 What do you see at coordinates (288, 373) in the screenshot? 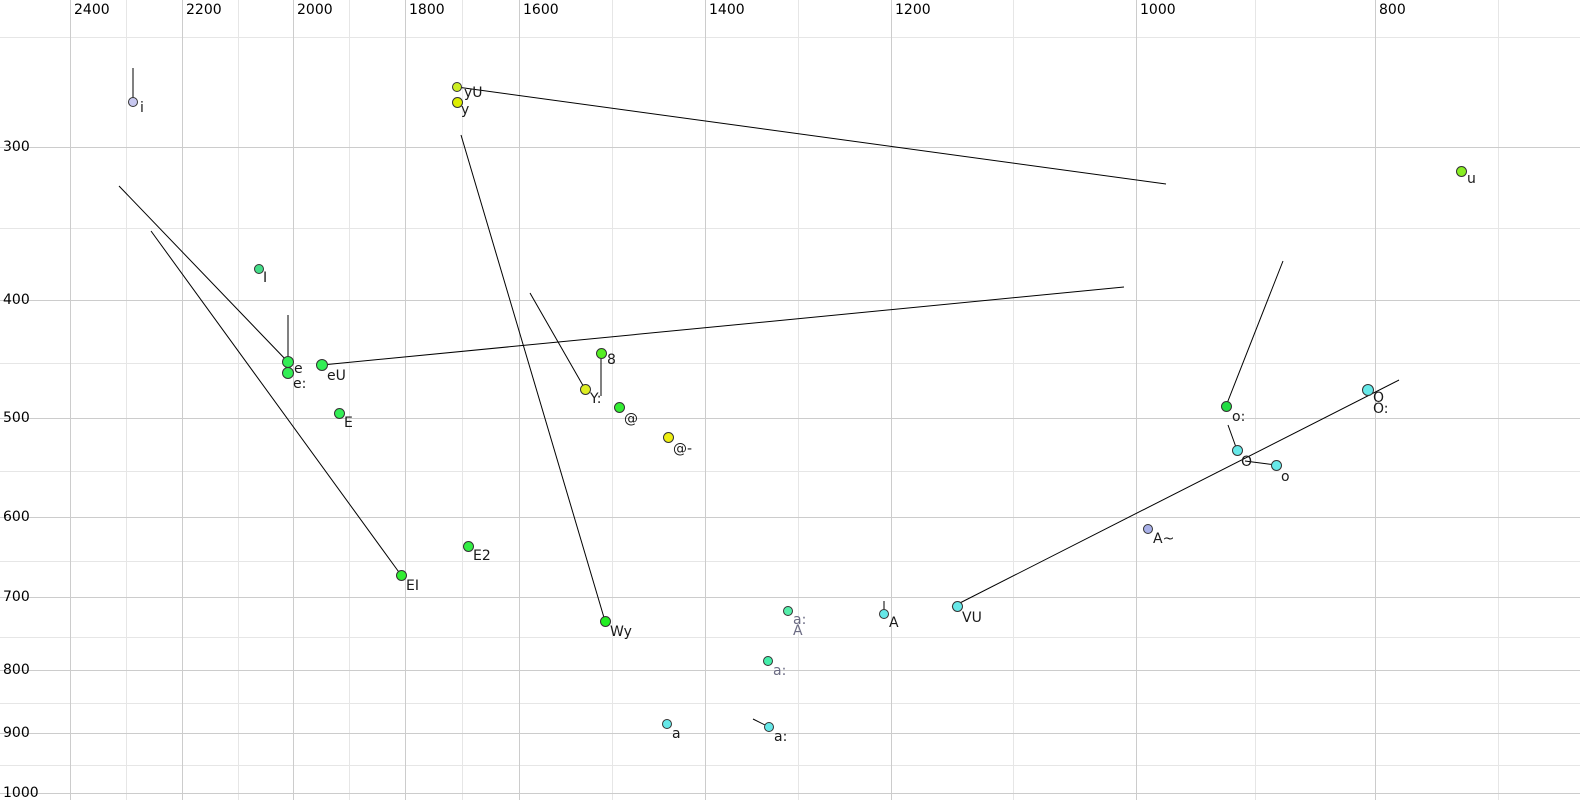
I see `vowel-point-e_` at bounding box center [288, 373].